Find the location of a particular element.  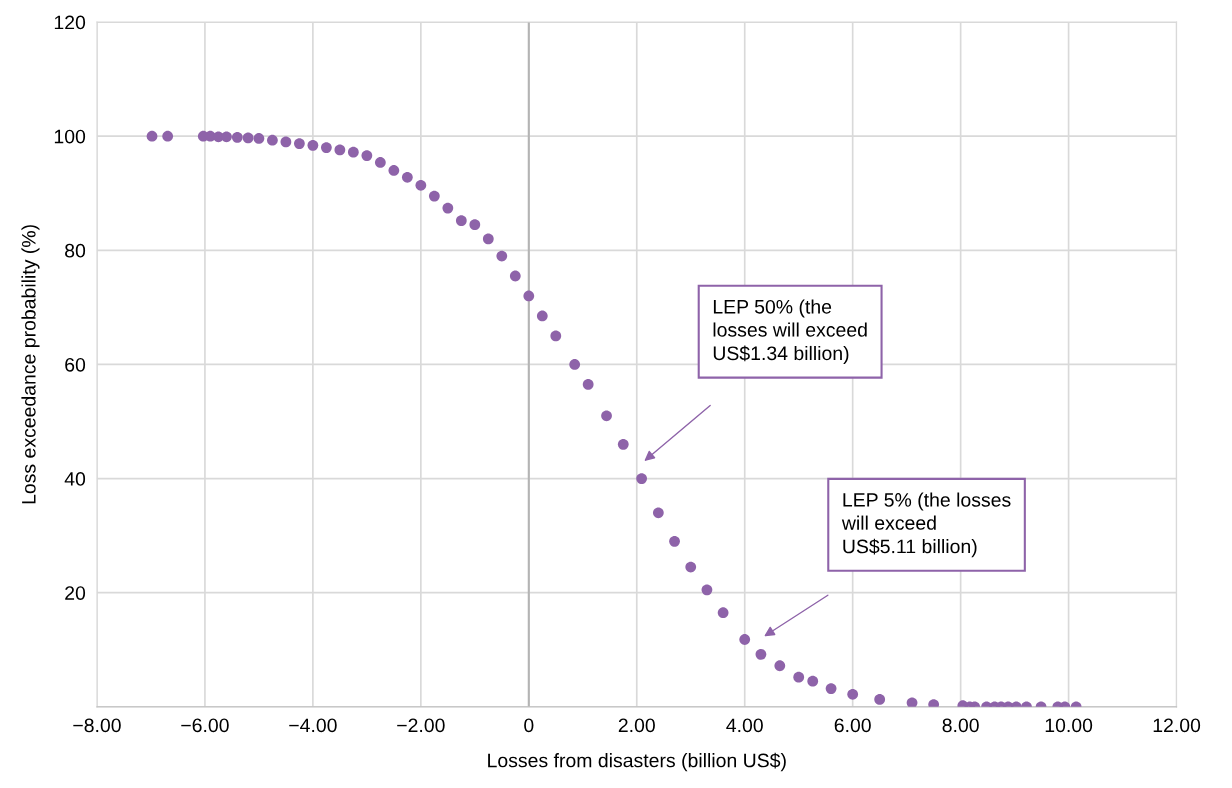

y-tick-label: 100 is located at coordinates (70, 136).